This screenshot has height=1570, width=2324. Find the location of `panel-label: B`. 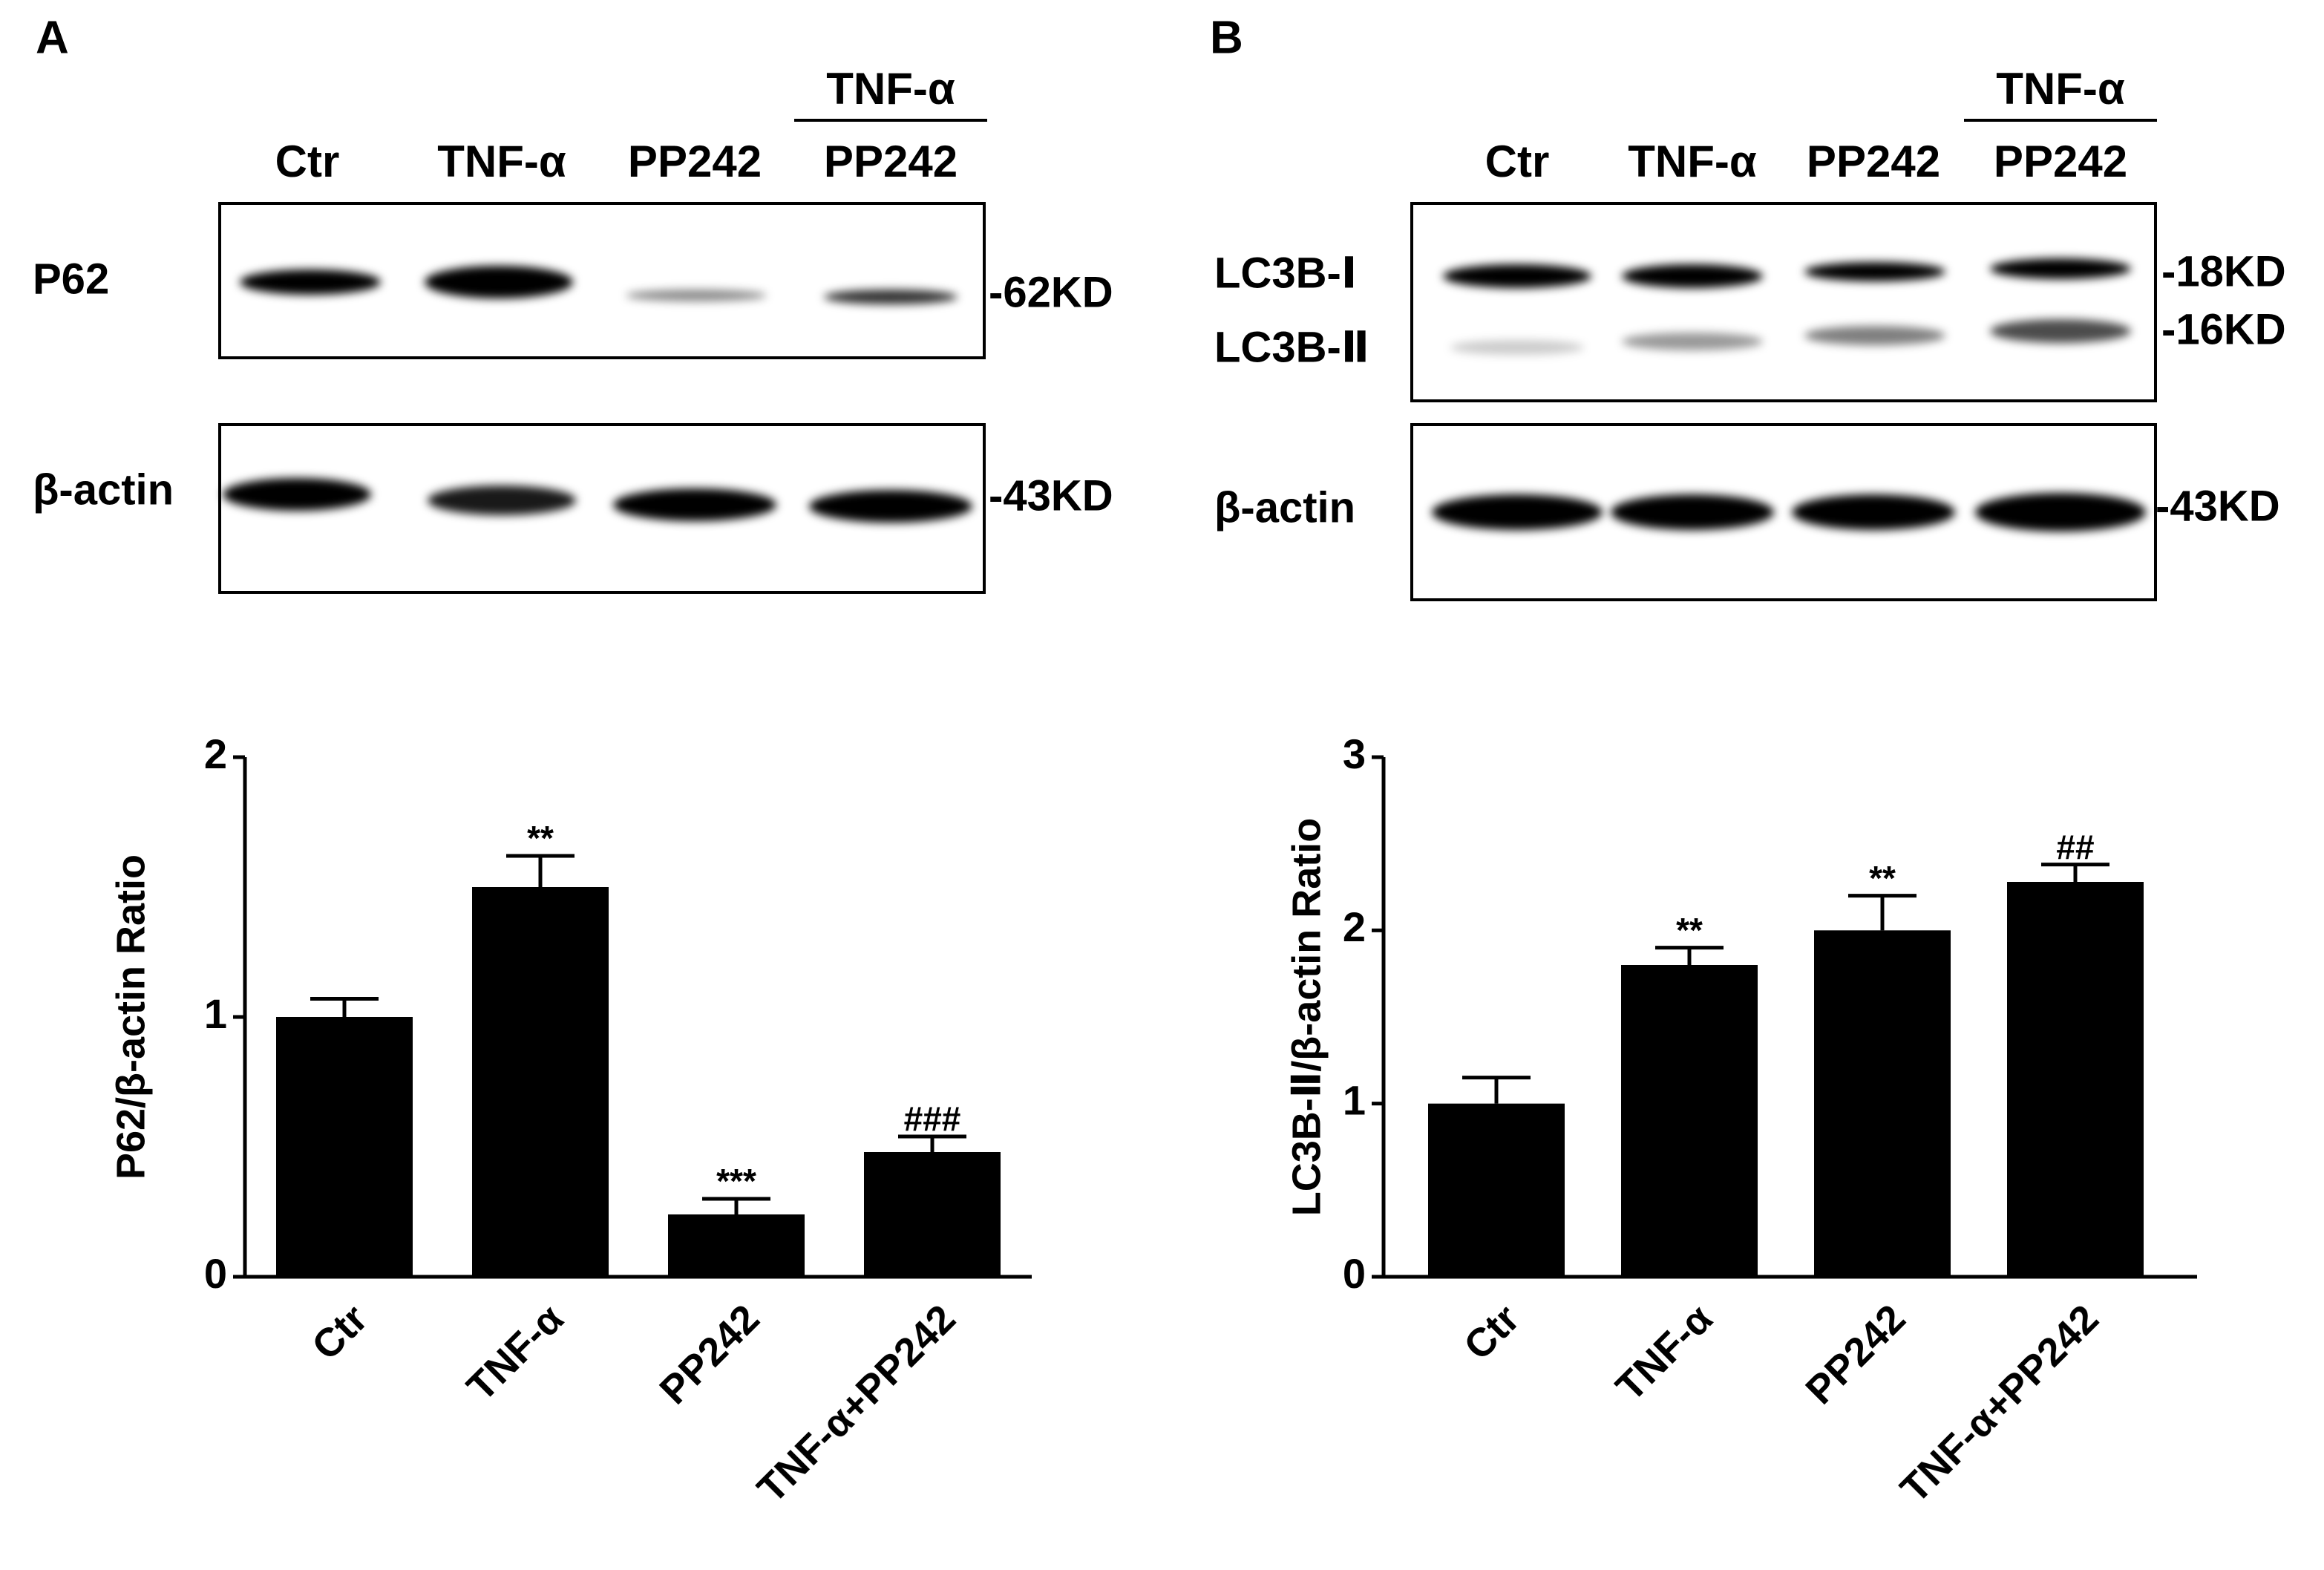

panel-label: B is located at coordinates (1226, 37).